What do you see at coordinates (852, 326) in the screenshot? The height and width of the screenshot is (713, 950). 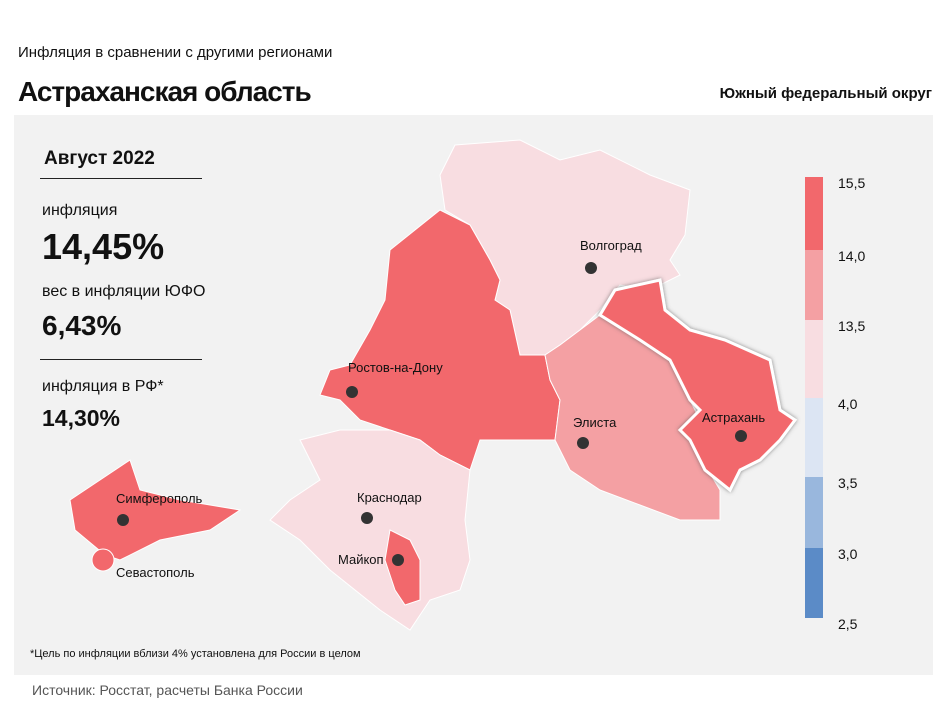 I see `legend-tick-label: 13,5` at bounding box center [852, 326].